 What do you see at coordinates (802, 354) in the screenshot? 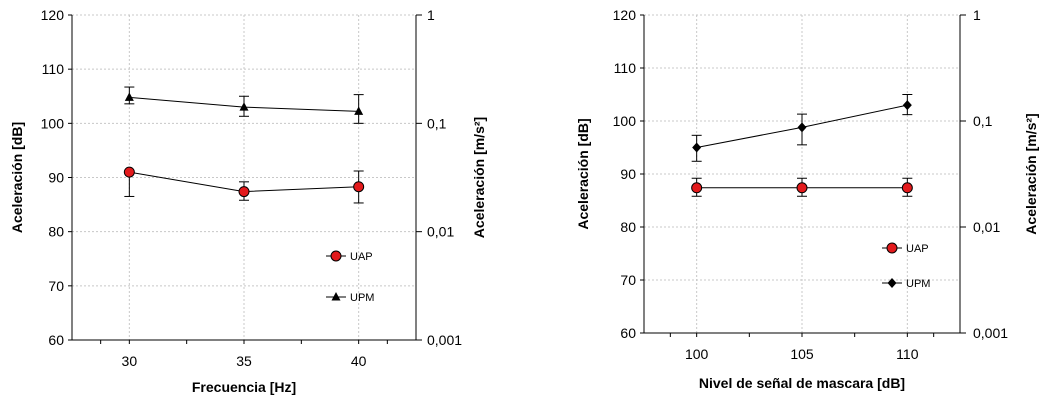
I see `x-tick-label: 105` at bounding box center [802, 354].